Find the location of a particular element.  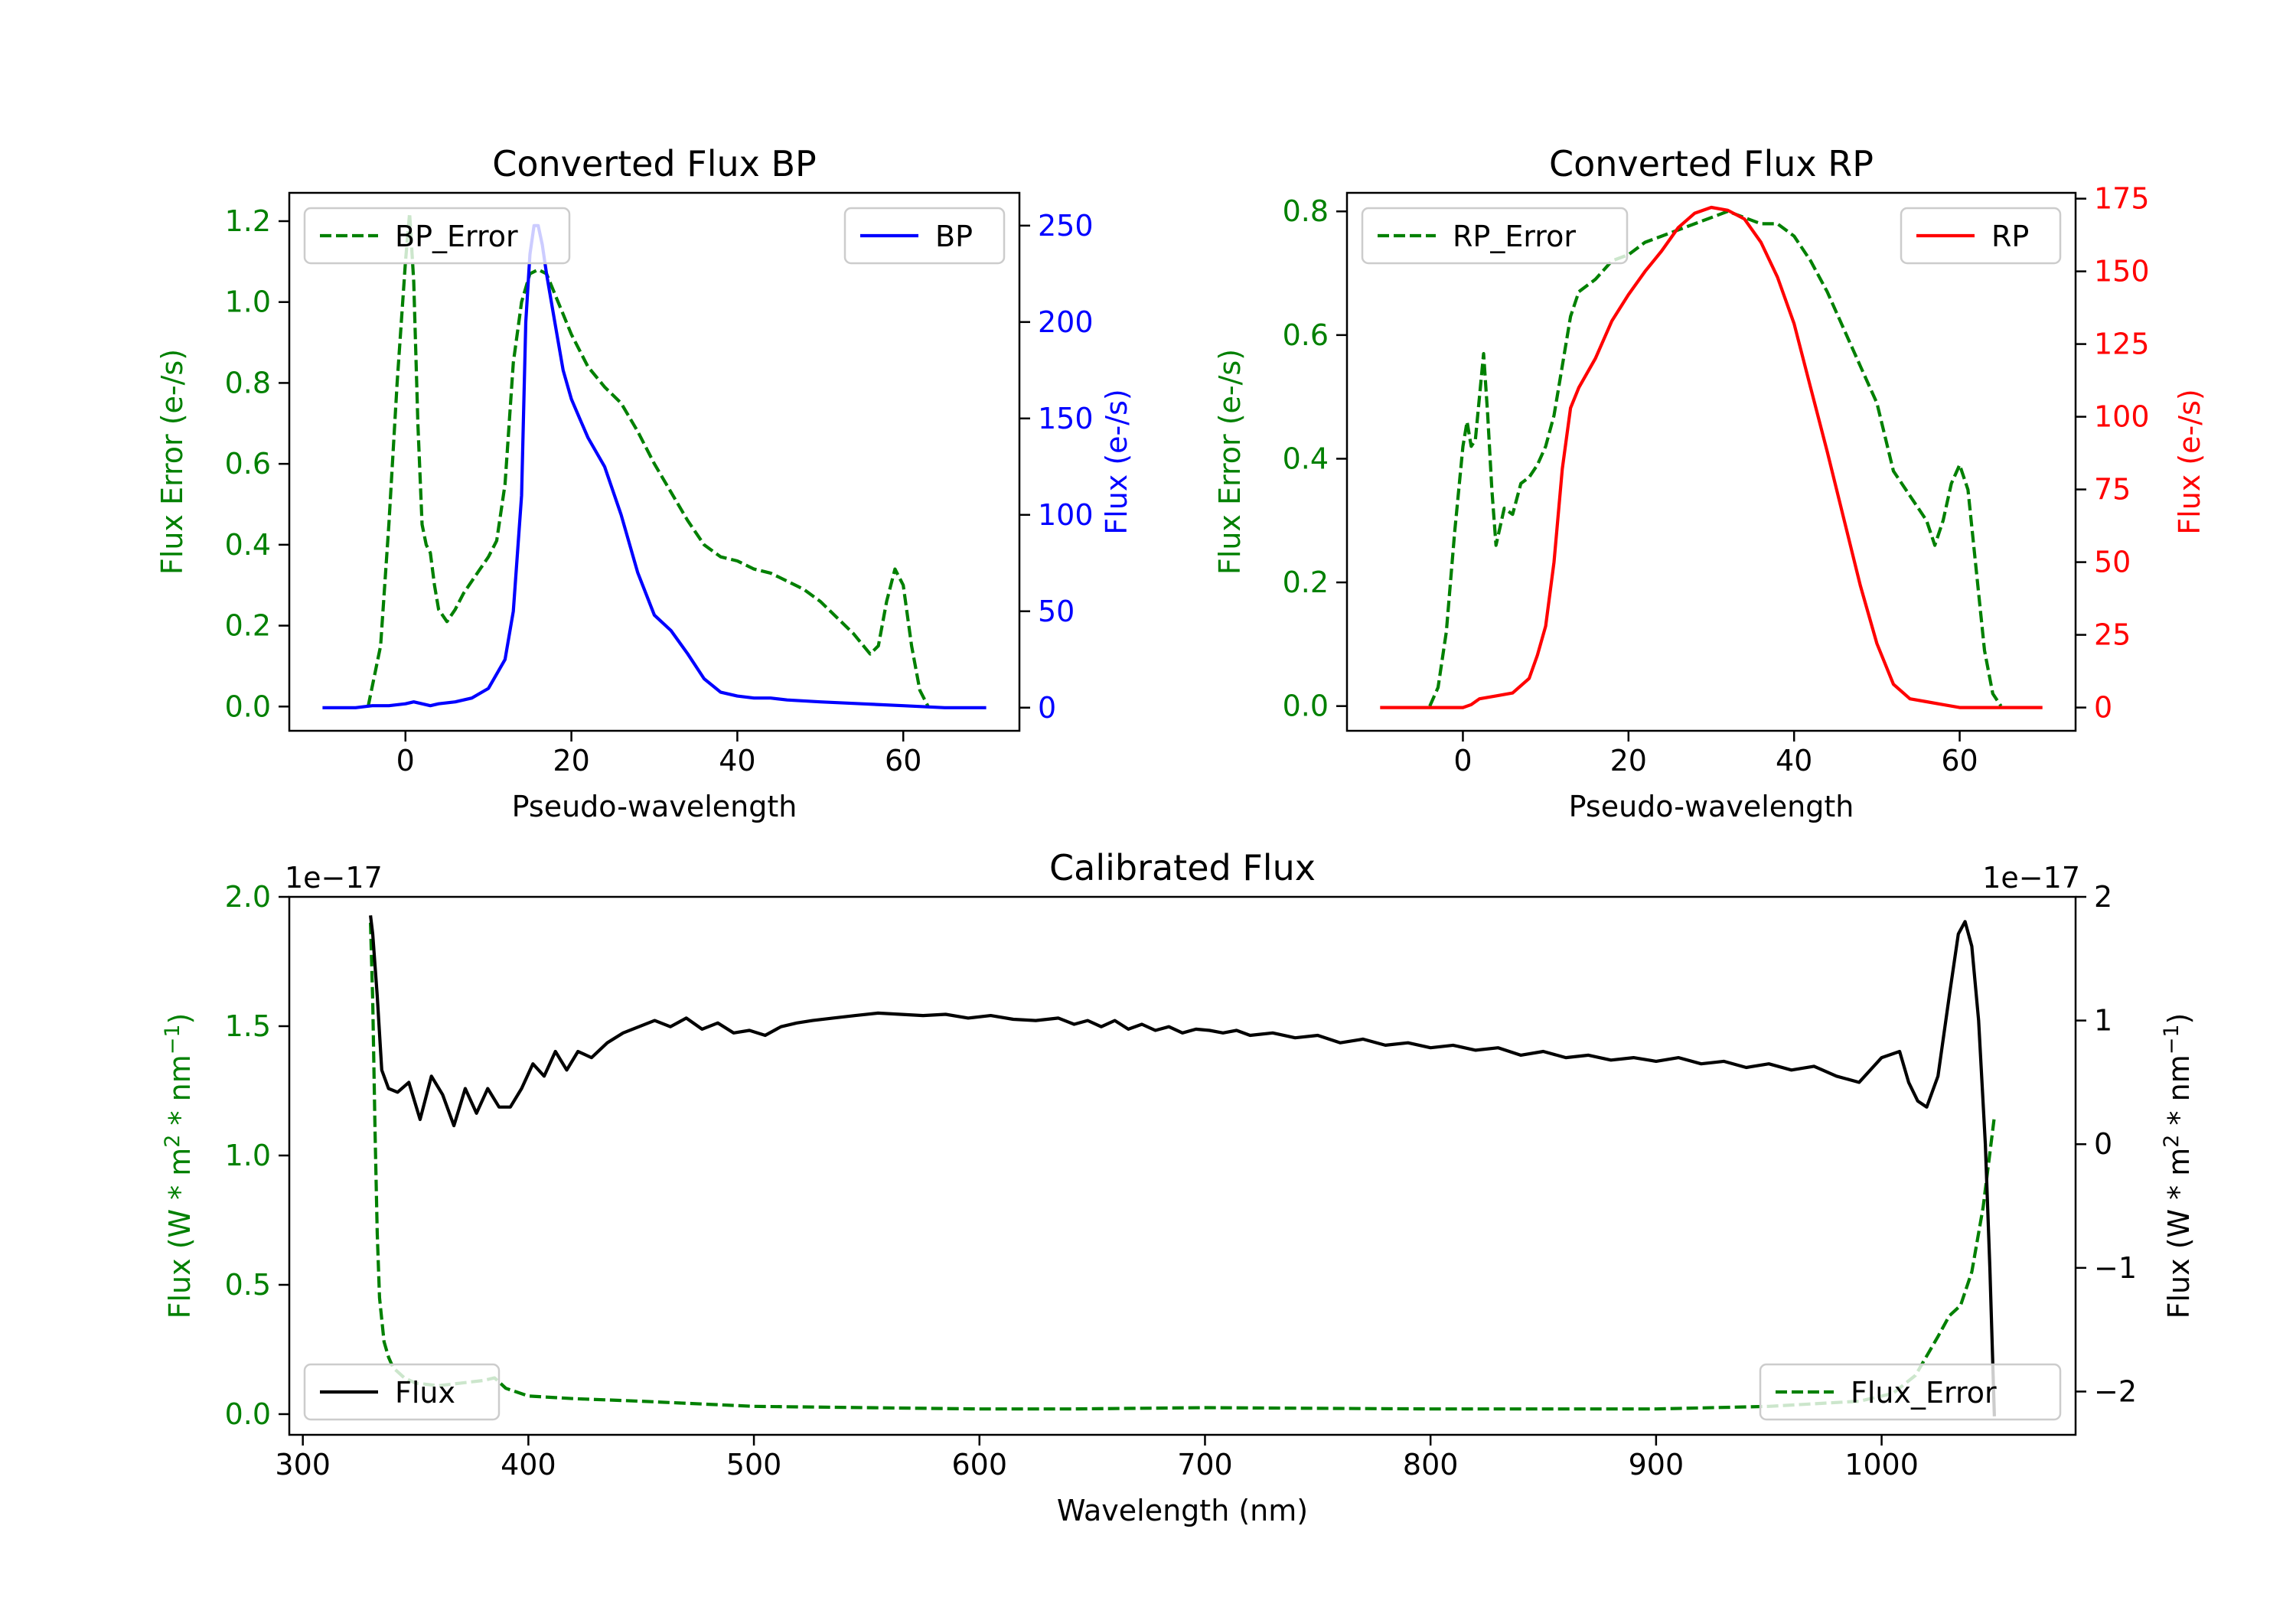

series-rp-error-line is located at coordinates (1715, 458).